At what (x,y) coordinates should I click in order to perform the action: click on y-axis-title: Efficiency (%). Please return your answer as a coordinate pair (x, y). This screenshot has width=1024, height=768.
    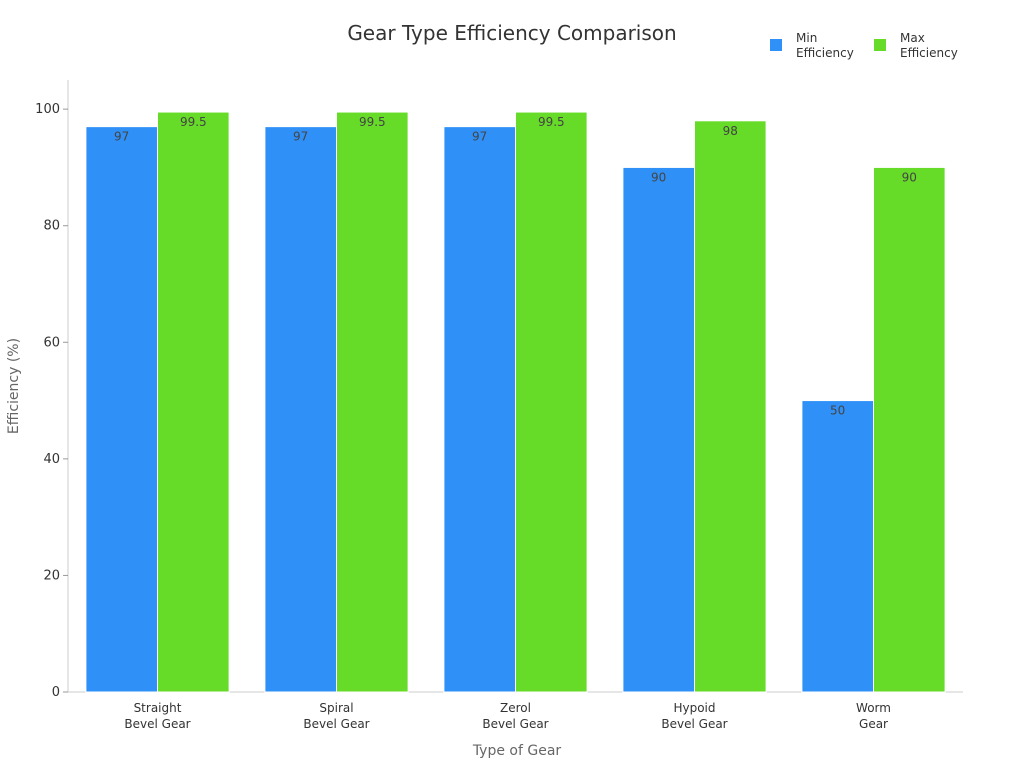
    Looking at the image, I should click on (14, 386).